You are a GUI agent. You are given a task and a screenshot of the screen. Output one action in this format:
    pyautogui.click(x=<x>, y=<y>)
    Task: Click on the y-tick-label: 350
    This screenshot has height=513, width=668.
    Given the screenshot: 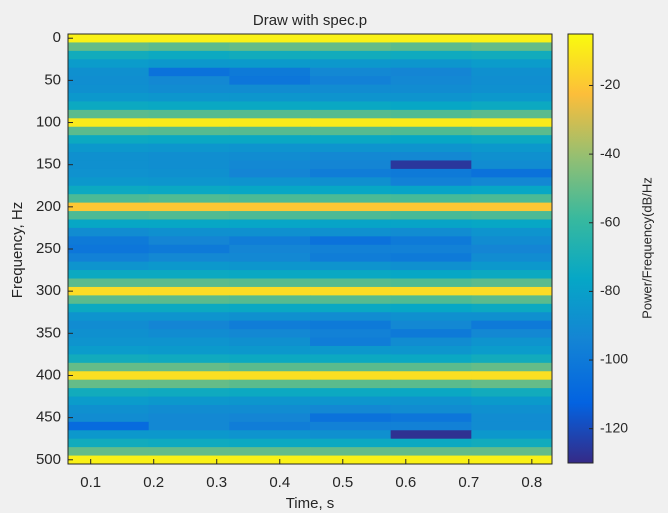 What is the action you would take?
    pyautogui.click(x=48, y=332)
    